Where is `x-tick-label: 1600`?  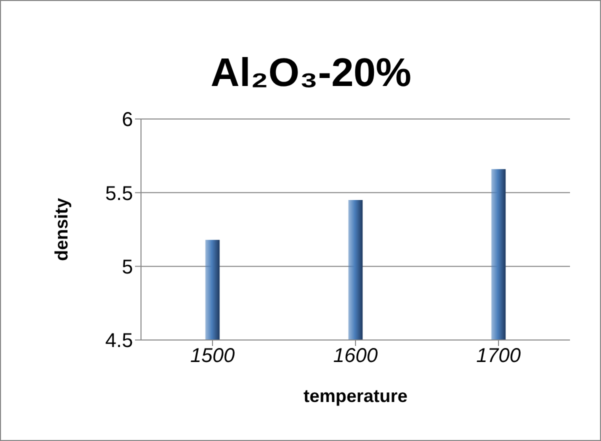
x-tick-label: 1600 is located at coordinates (355, 356).